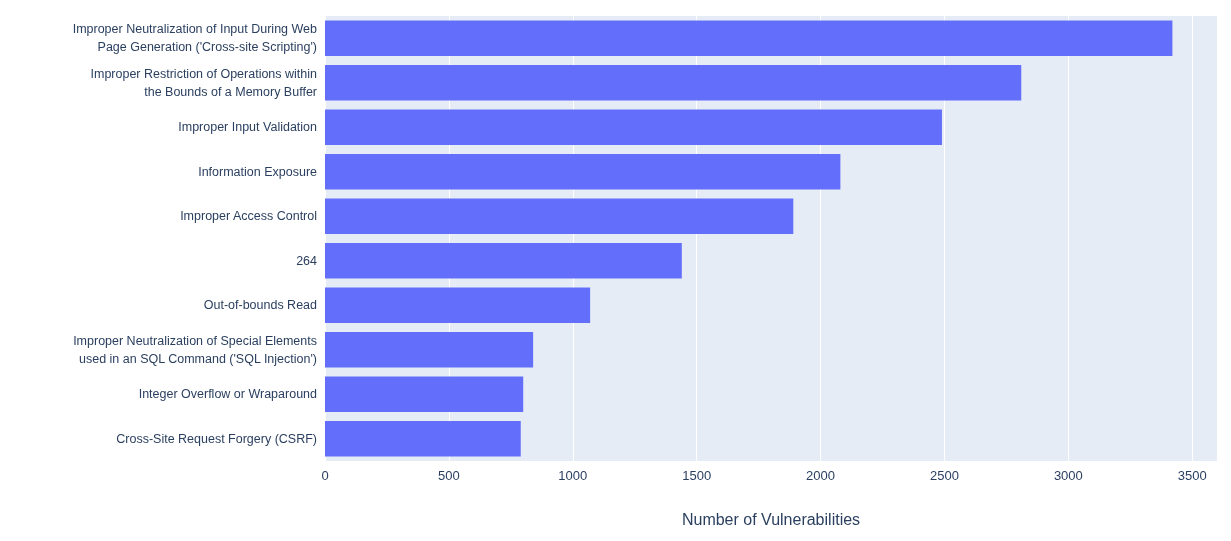 Image resolution: width=1231 pixels, height=541 pixels. What do you see at coordinates (228, 394) in the screenshot?
I see `y-tick-label: Integer Overflow or Wraparound` at bounding box center [228, 394].